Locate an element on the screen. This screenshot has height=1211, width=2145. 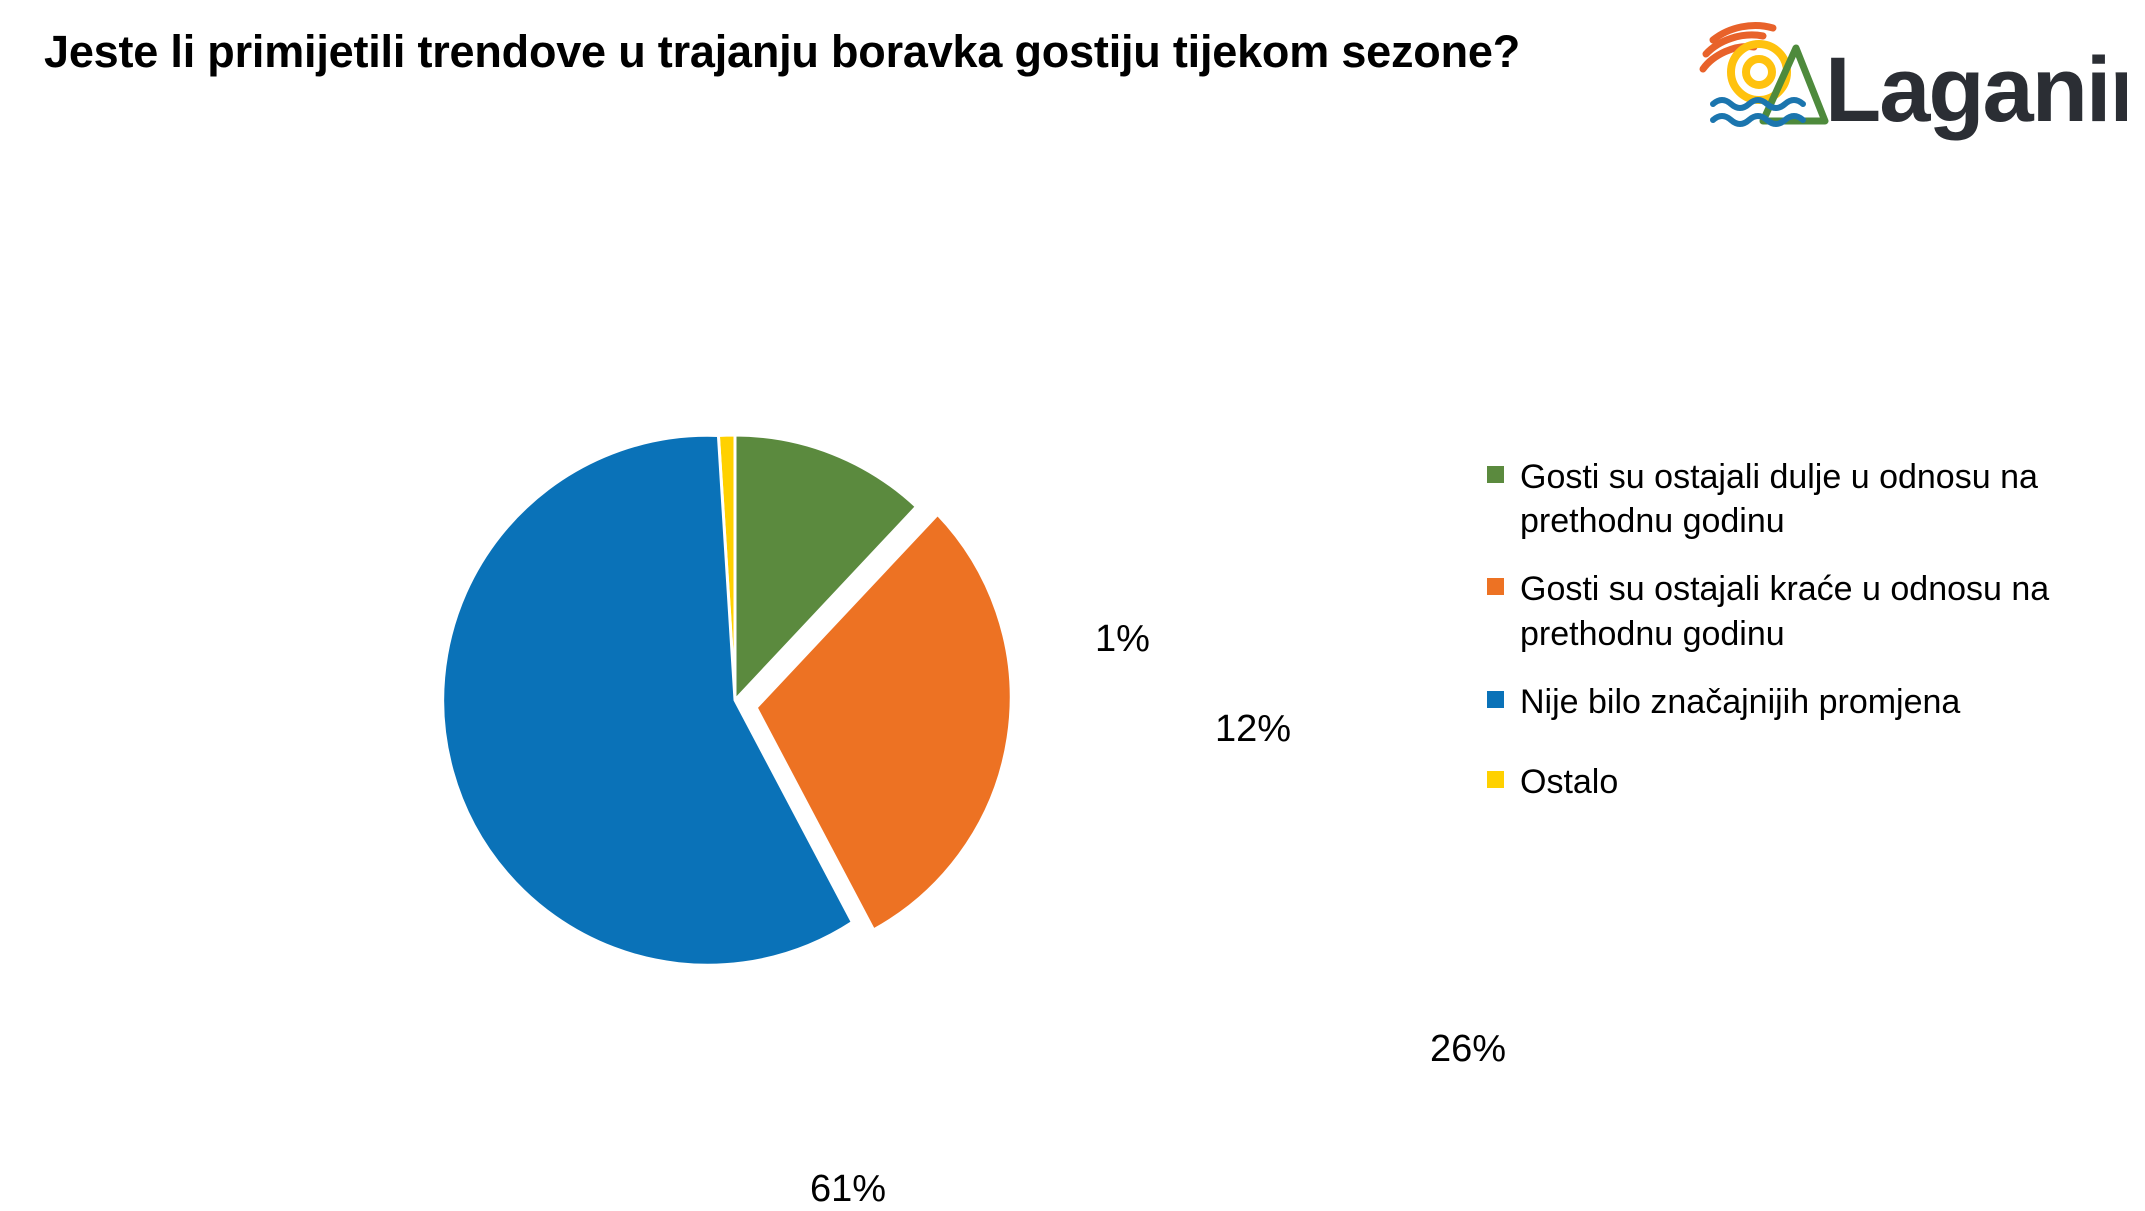
logo-wordmark: Laganini is located at coordinates (1976, 90).